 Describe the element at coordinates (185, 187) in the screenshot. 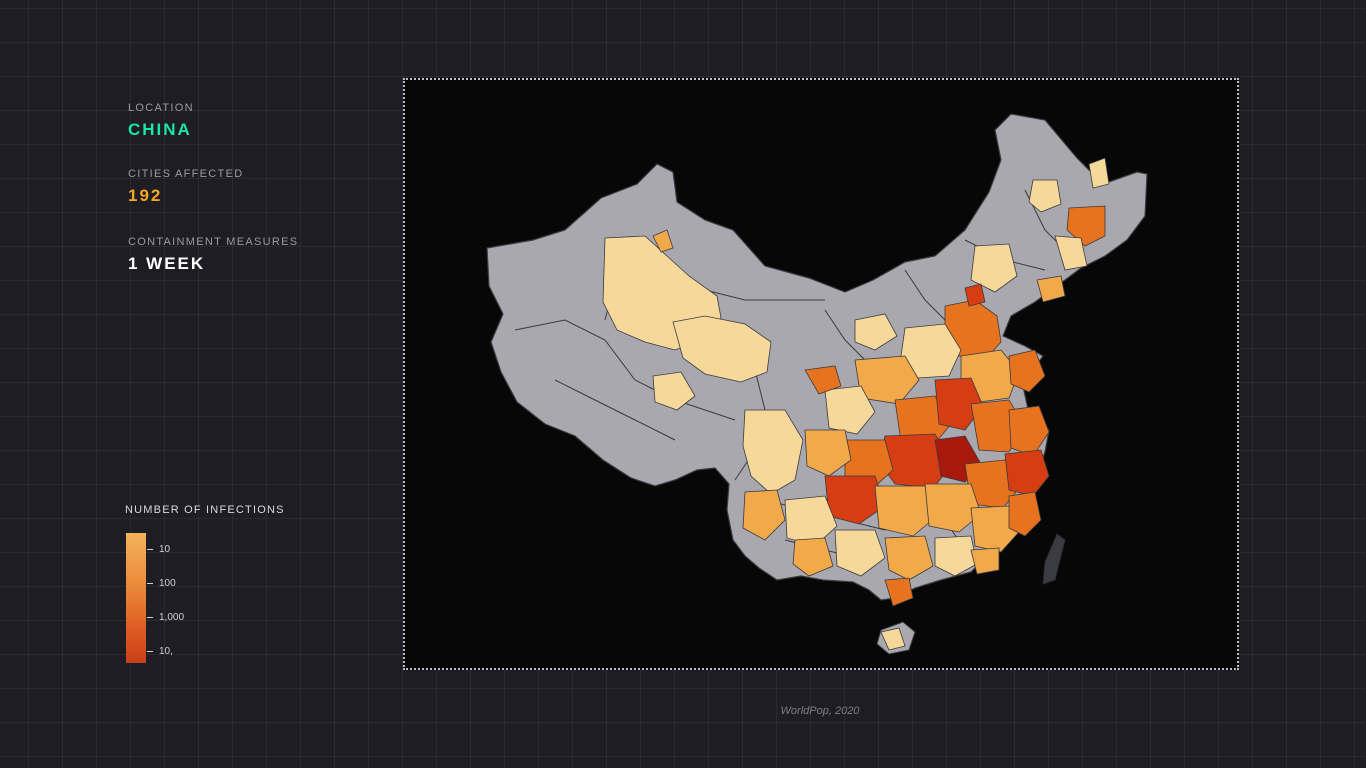

I see `cities-affected-block: CITIES AFFECTED 192` at that location.